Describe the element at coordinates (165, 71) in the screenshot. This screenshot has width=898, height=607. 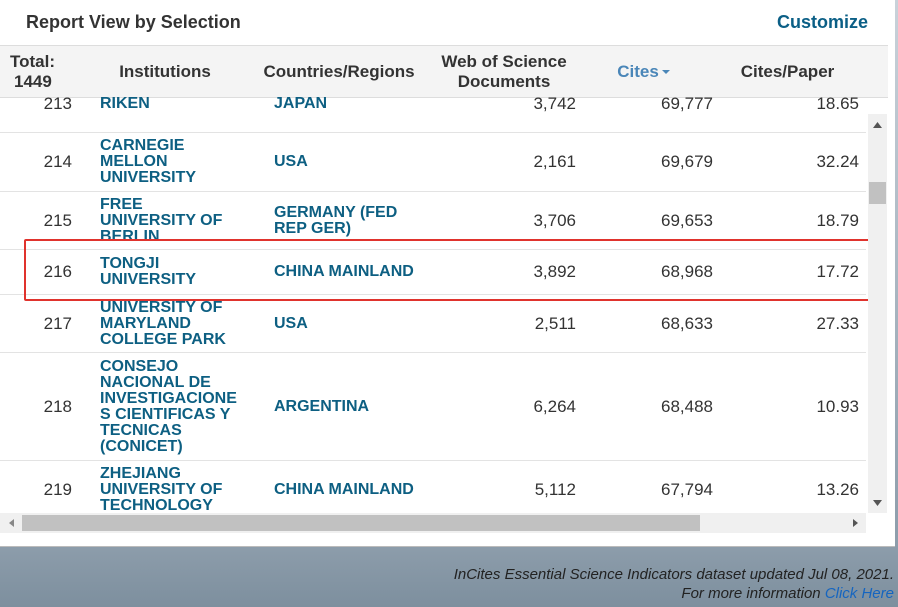
I see `column-header: Institutions` at that location.